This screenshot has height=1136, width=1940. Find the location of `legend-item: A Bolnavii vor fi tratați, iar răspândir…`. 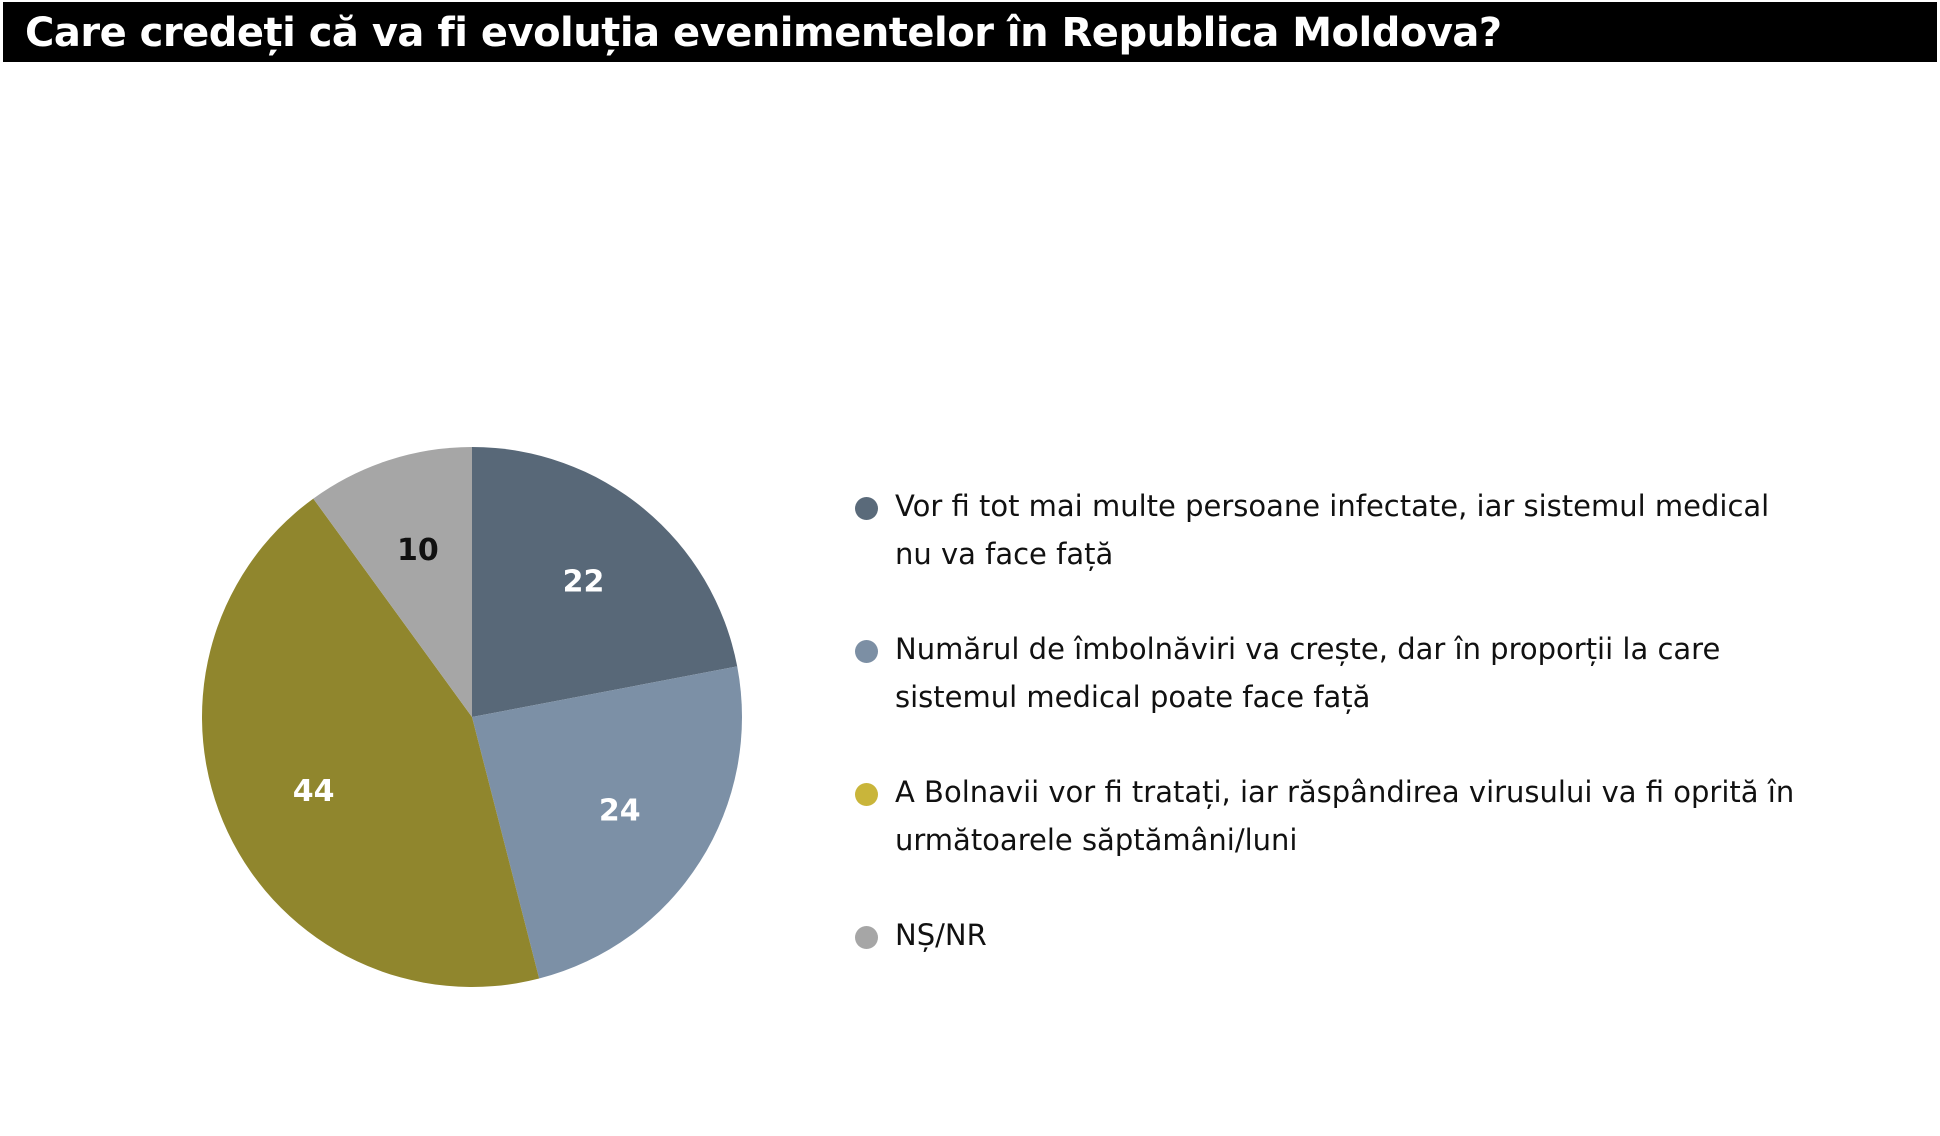

legend-item: A Bolnavii vor fi tratați, iar răspândir… is located at coordinates (1325, 816).